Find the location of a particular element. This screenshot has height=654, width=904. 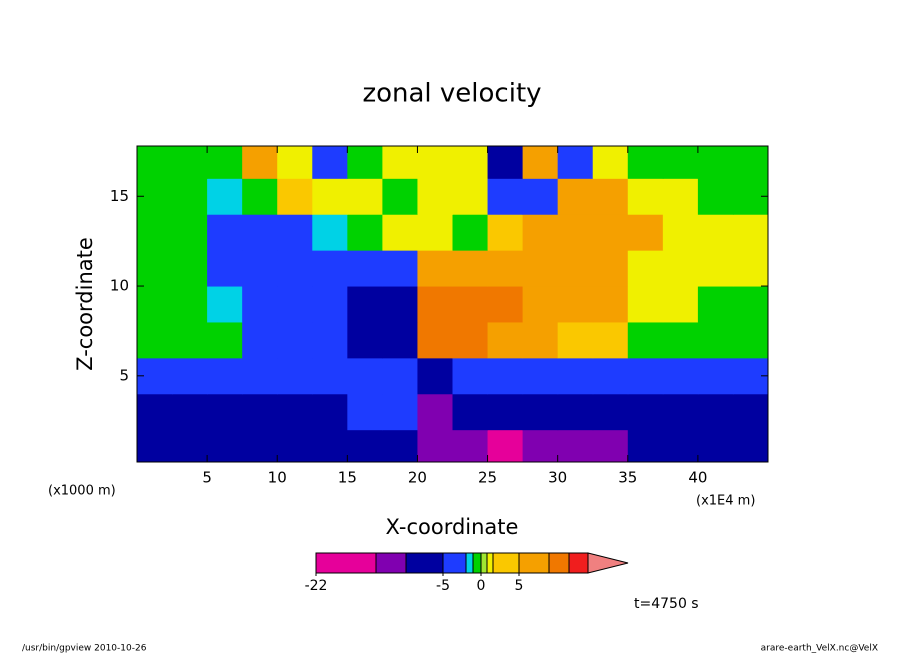

y-tick-label: 10 is located at coordinates (119, 286).